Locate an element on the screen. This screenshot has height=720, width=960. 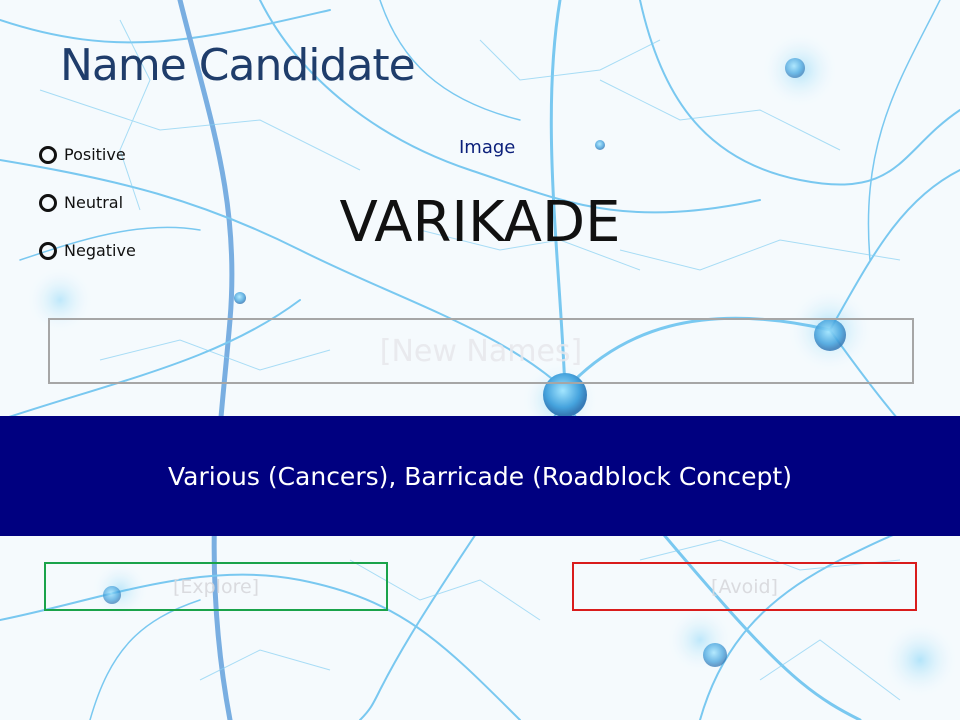
explore-box: [Explore] is located at coordinates (216, 586).